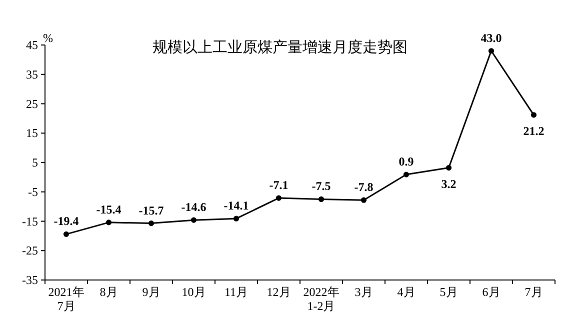  Describe the element at coordinates (30, 251) in the screenshot. I see `y-tick-label: -25` at that location.